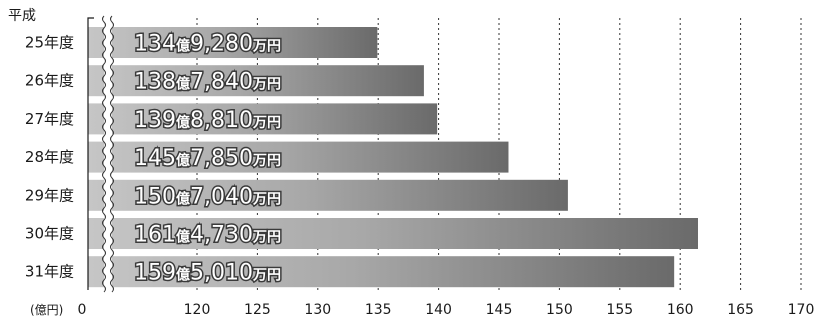 This screenshot has width=815, height=324. I want to click on bar-28年度, so click(298, 157).